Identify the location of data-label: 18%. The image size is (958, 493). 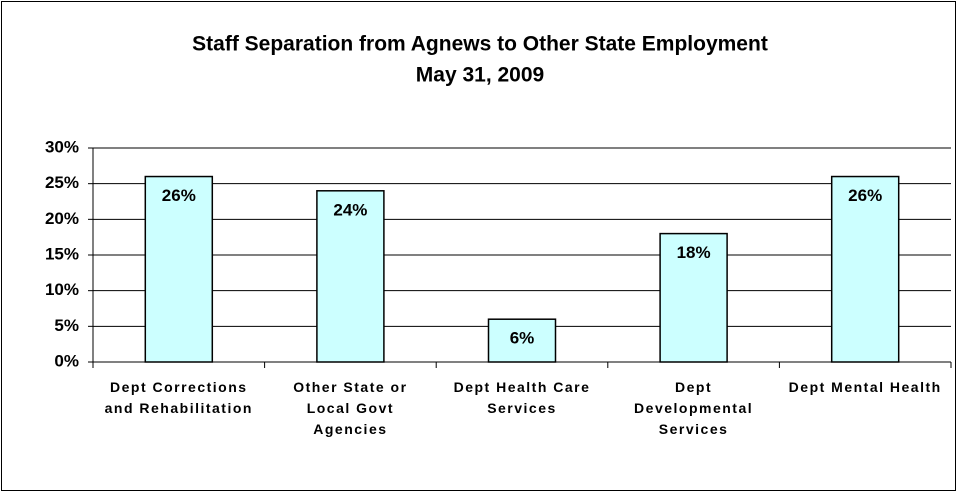
(694, 252).